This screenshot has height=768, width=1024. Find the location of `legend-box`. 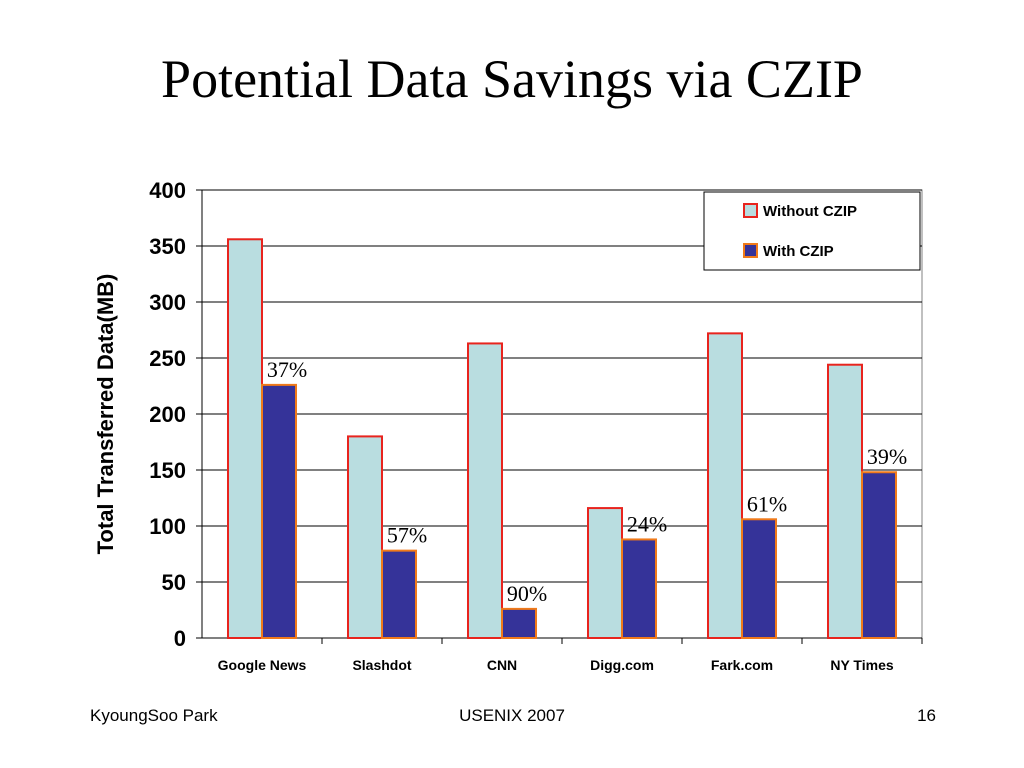

legend-box is located at coordinates (812, 231).